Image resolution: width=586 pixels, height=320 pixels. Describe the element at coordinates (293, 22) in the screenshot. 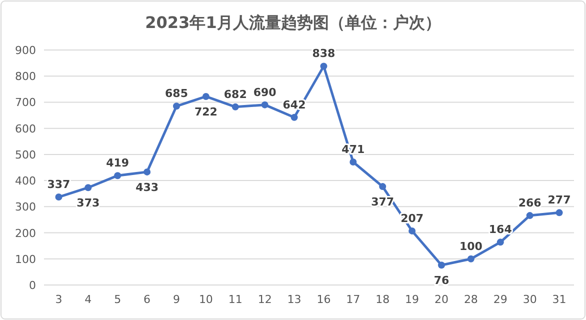

I see `chart-title: 2023年1月人流量趋势图（单位：户次）` at that location.